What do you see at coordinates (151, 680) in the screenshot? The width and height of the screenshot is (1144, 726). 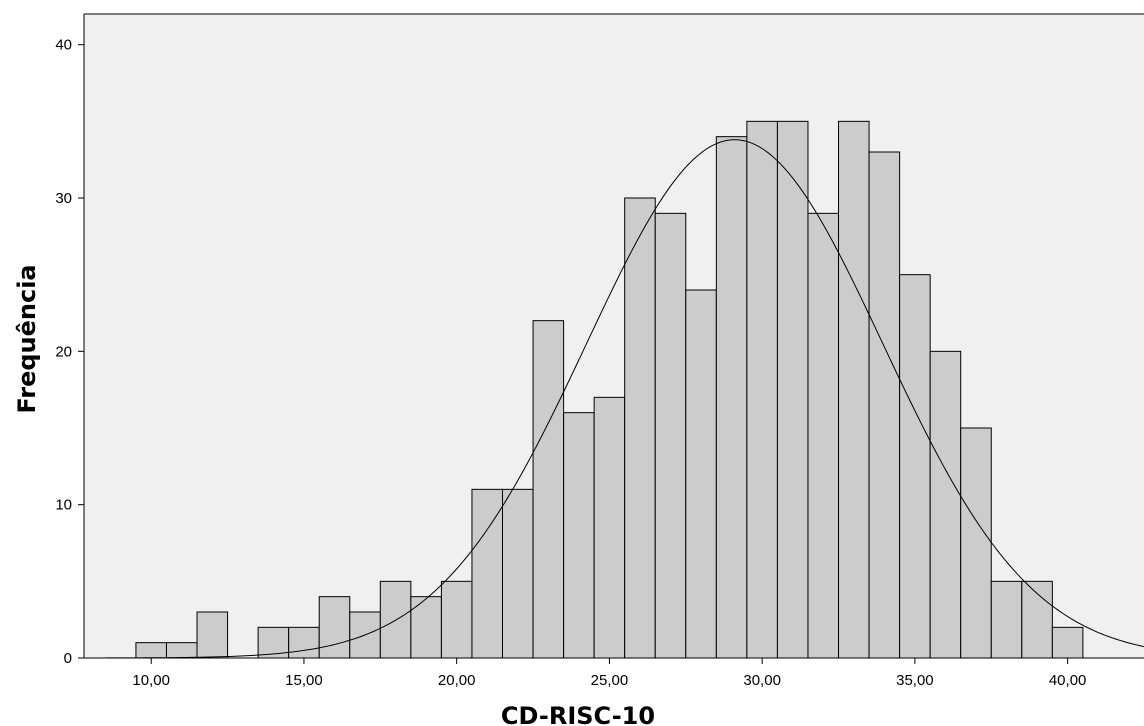 I see `x-tick-label: 10,00` at bounding box center [151, 680].